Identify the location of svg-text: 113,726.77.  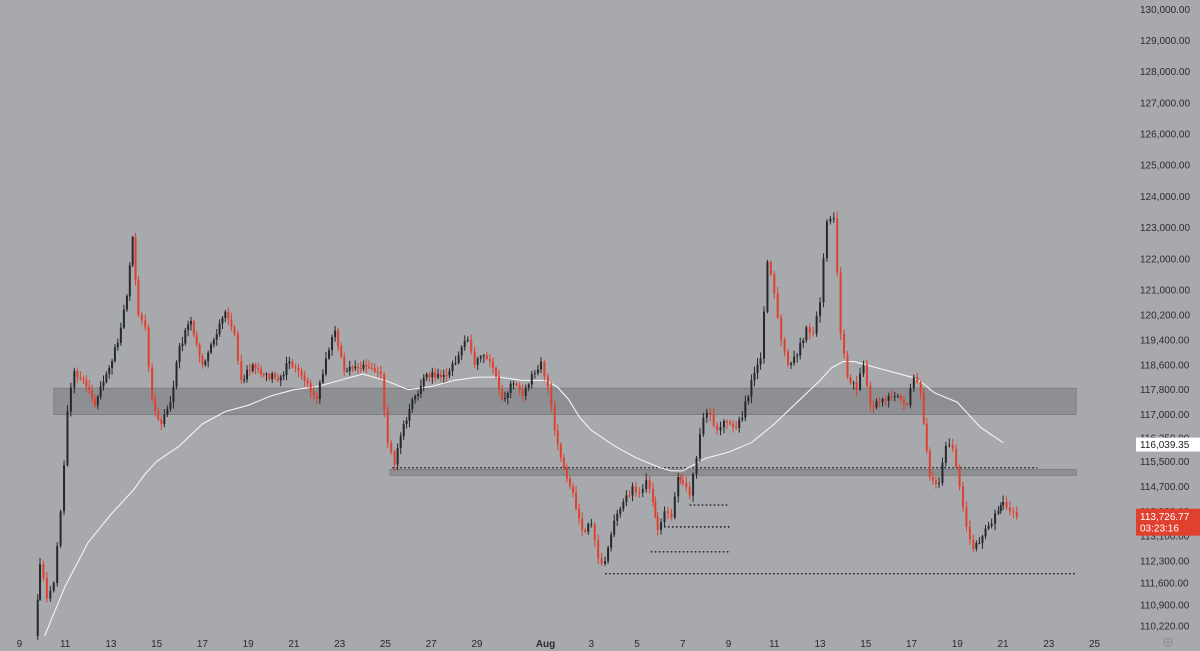
(1165, 517).